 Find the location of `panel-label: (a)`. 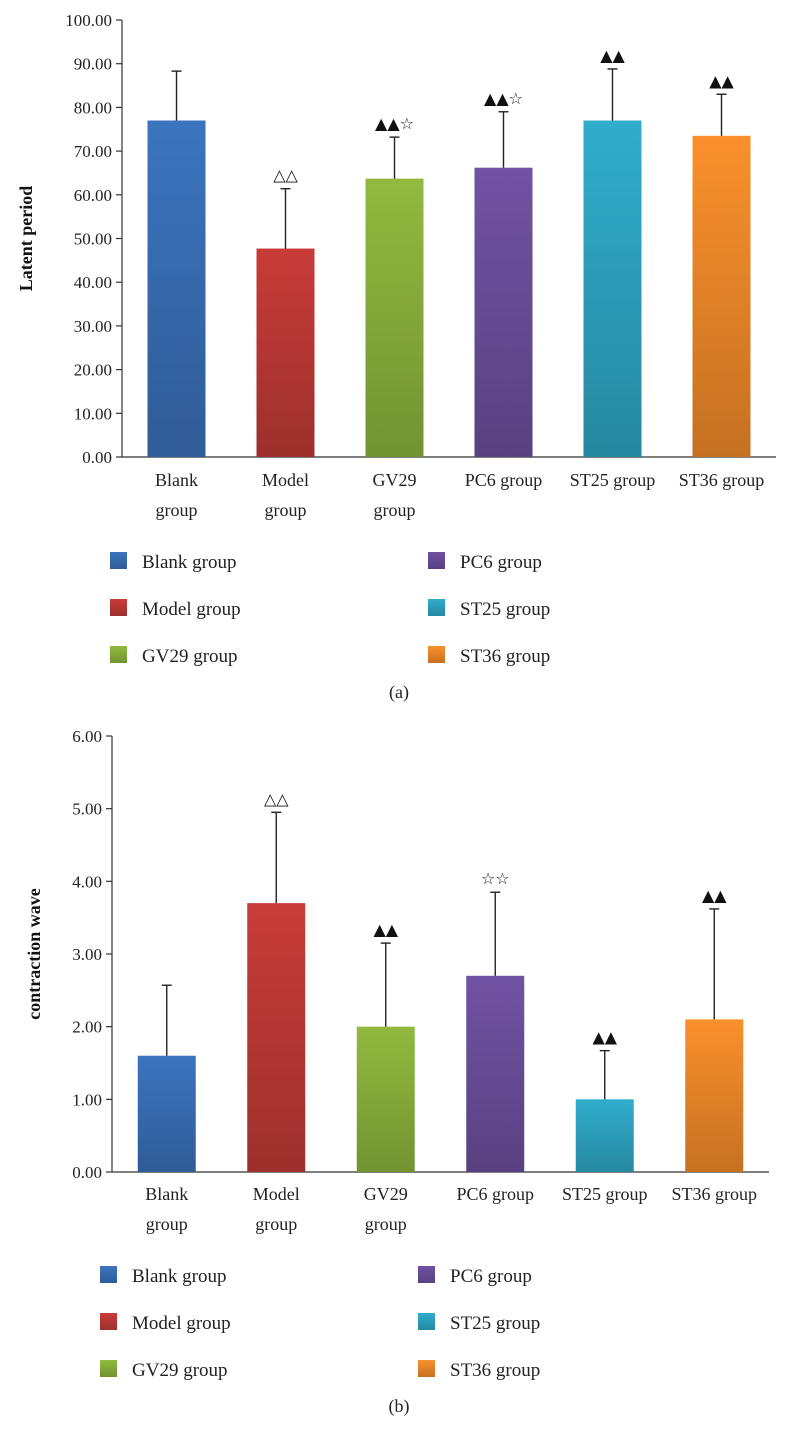

panel-label: (a) is located at coordinates (399, 692).